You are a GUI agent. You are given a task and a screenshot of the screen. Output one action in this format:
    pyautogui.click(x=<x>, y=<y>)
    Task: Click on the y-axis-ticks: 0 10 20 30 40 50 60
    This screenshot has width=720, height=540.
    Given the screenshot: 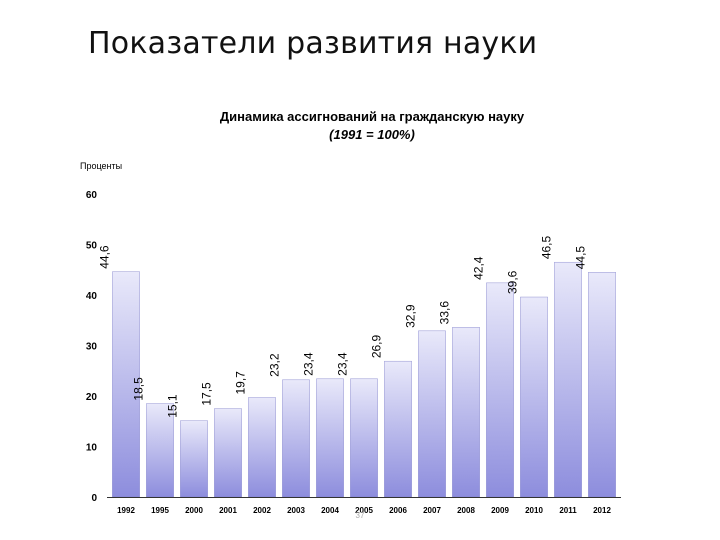 What is the action you would take?
    pyautogui.click(x=92, y=347)
    